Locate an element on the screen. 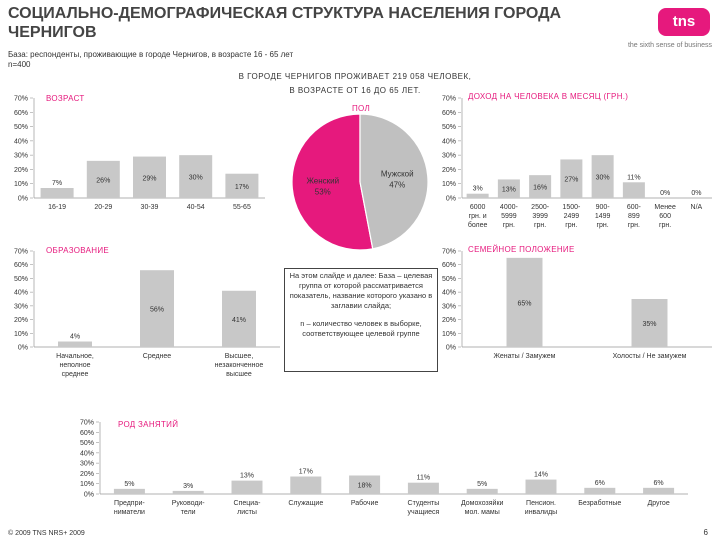  age-ytick: 70% is located at coordinates (21, 99).